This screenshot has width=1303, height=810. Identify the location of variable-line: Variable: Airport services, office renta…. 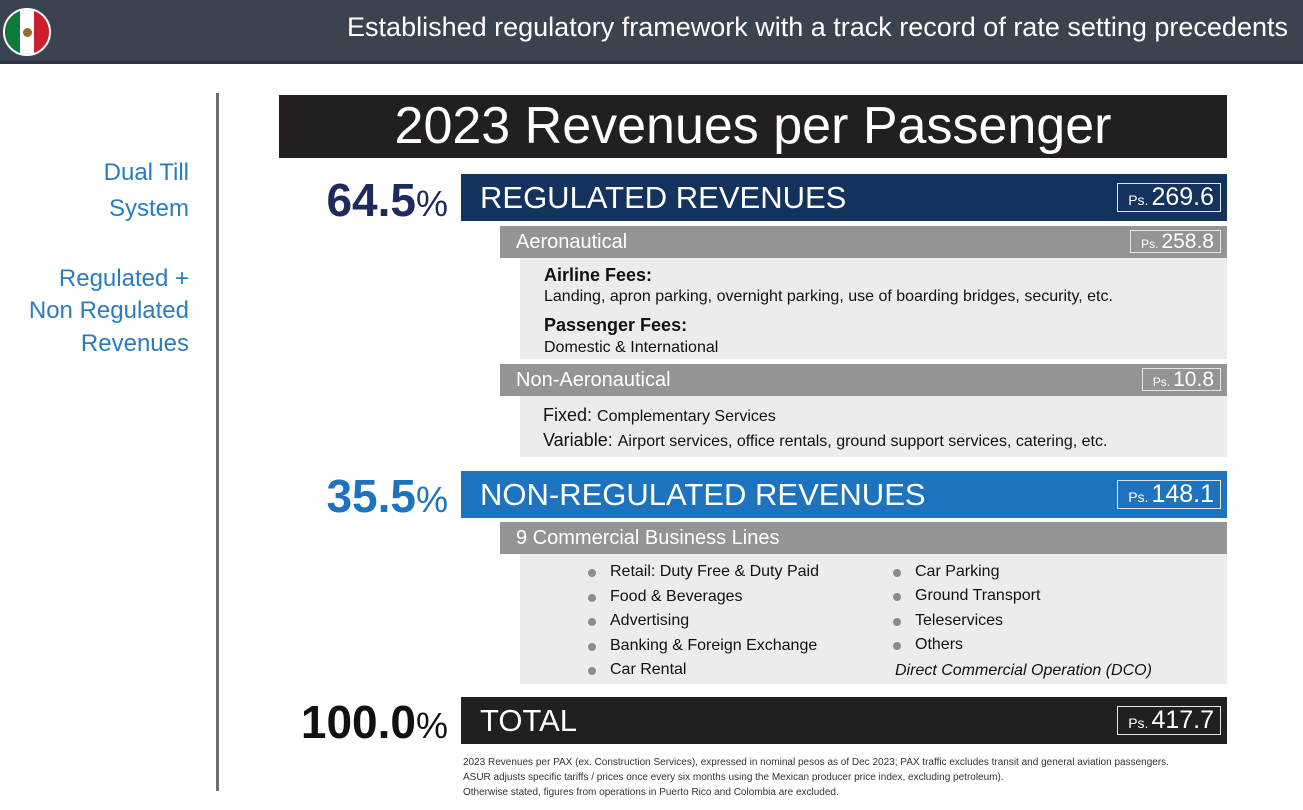
(825, 440).